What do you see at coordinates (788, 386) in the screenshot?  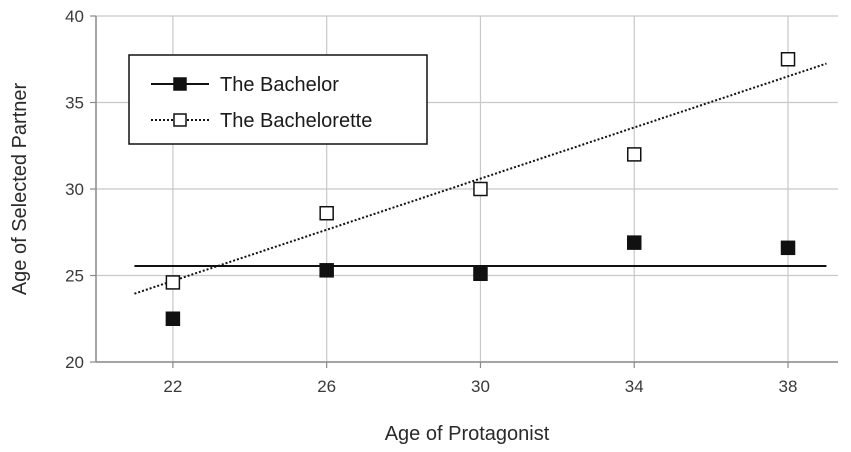 I see `x-tick-label: 38` at bounding box center [788, 386].